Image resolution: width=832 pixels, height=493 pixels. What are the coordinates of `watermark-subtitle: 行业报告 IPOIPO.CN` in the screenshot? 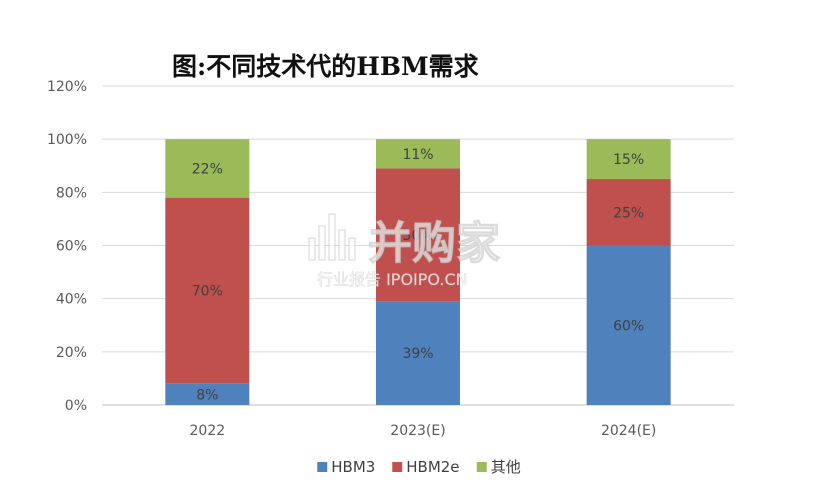 It's located at (392, 279).